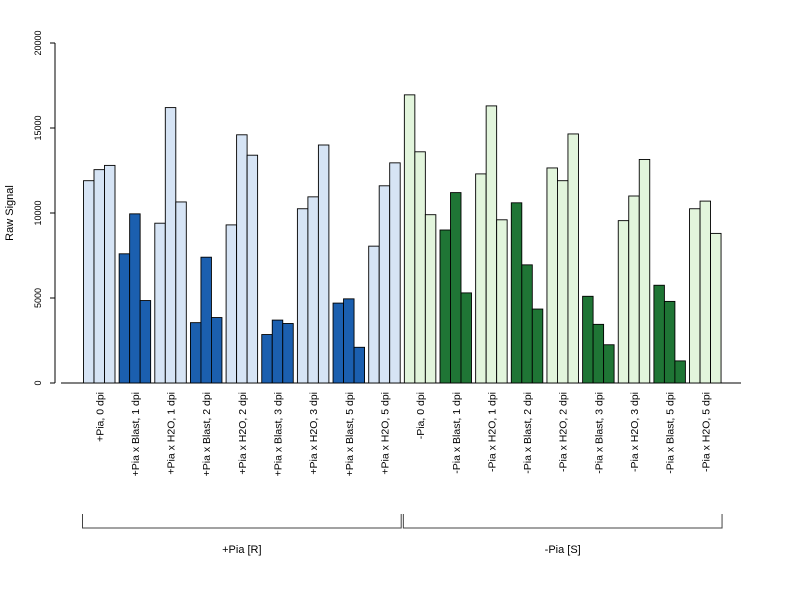 The width and height of the screenshot is (800, 600). Describe the element at coordinates (492, 432) in the screenshot. I see `x-tick-label: -Pia x H2O, 1 dpi` at that location.